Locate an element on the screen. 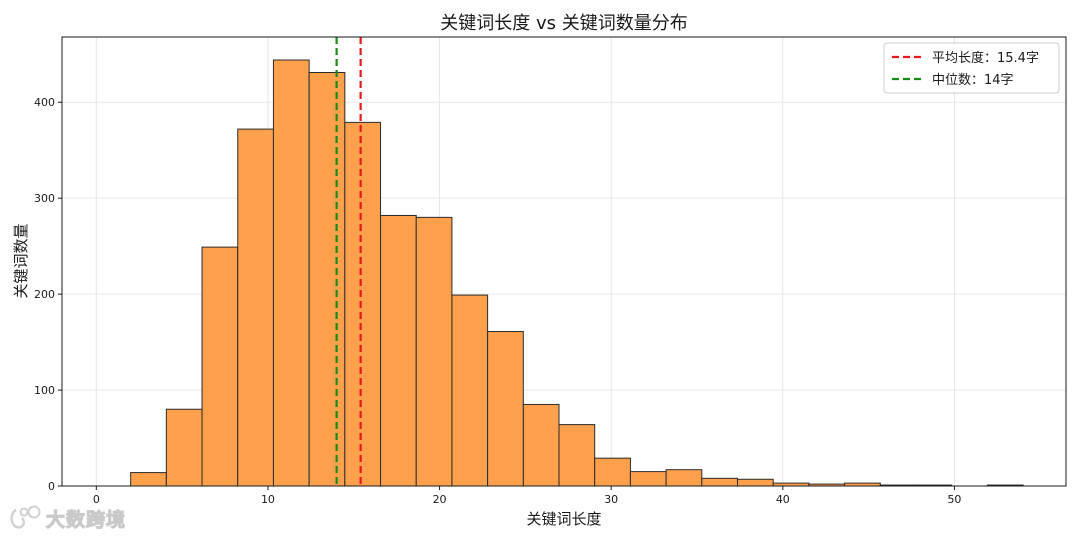 The height and width of the screenshot is (540, 1080). legend-box is located at coordinates (971, 68).